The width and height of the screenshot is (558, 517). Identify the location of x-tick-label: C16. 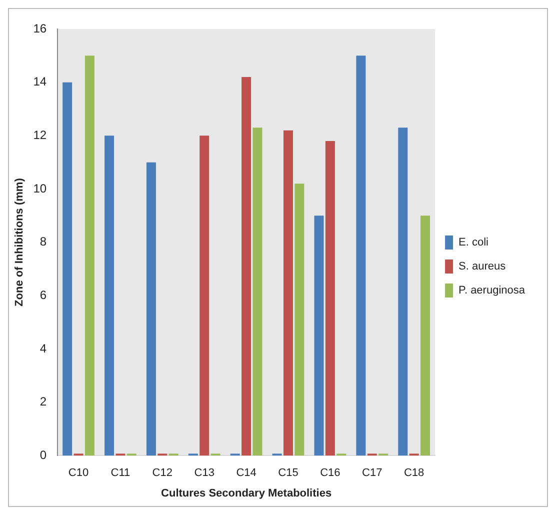
(330, 473).